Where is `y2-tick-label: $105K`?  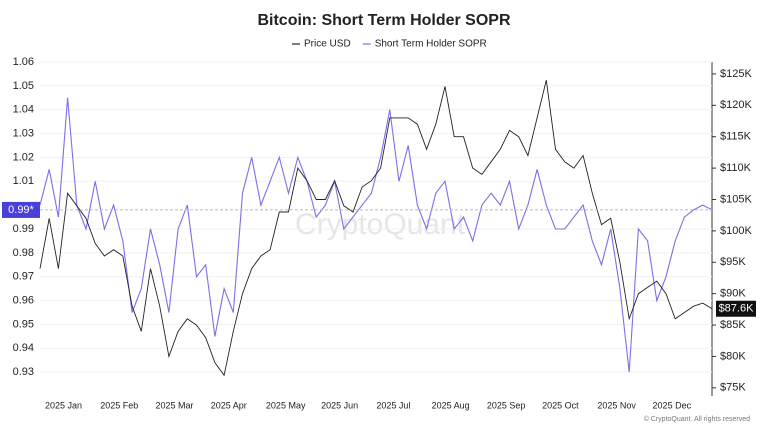 y2-tick-label: $105K is located at coordinates (736, 199).